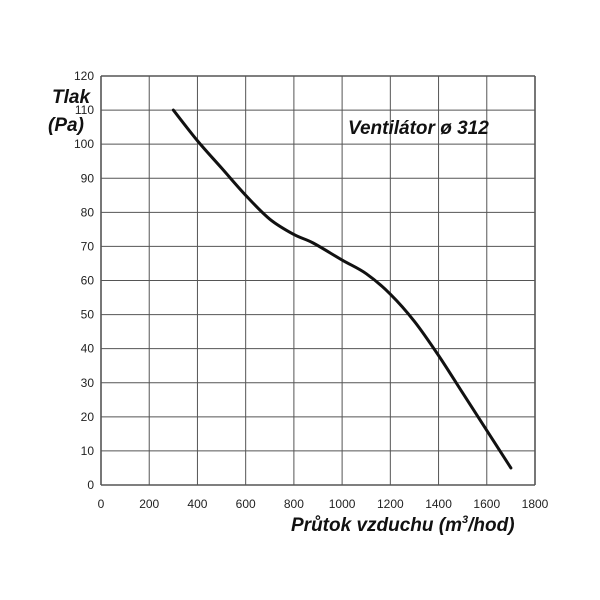  Describe the element at coordinates (84, 76) in the screenshot. I see `y-tick-label: 120` at that location.